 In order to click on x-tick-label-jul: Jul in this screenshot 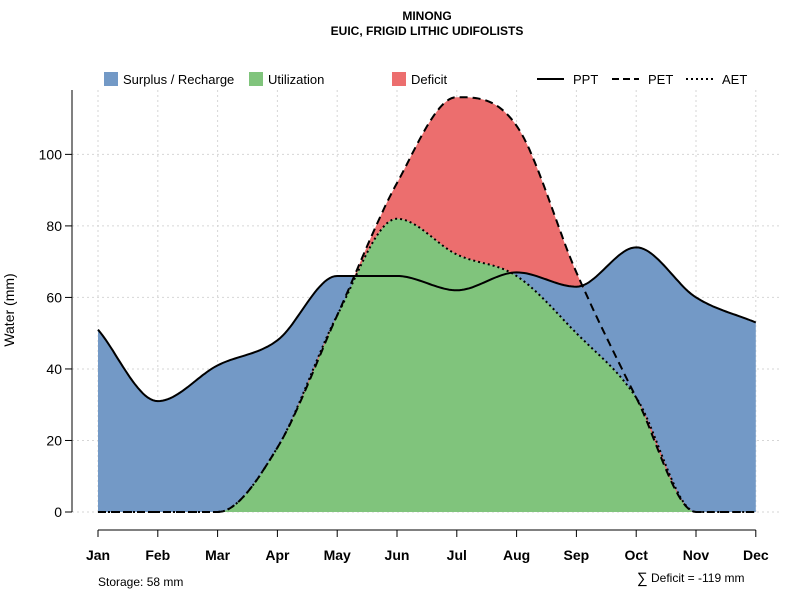, I will do `click(457, 555)`.